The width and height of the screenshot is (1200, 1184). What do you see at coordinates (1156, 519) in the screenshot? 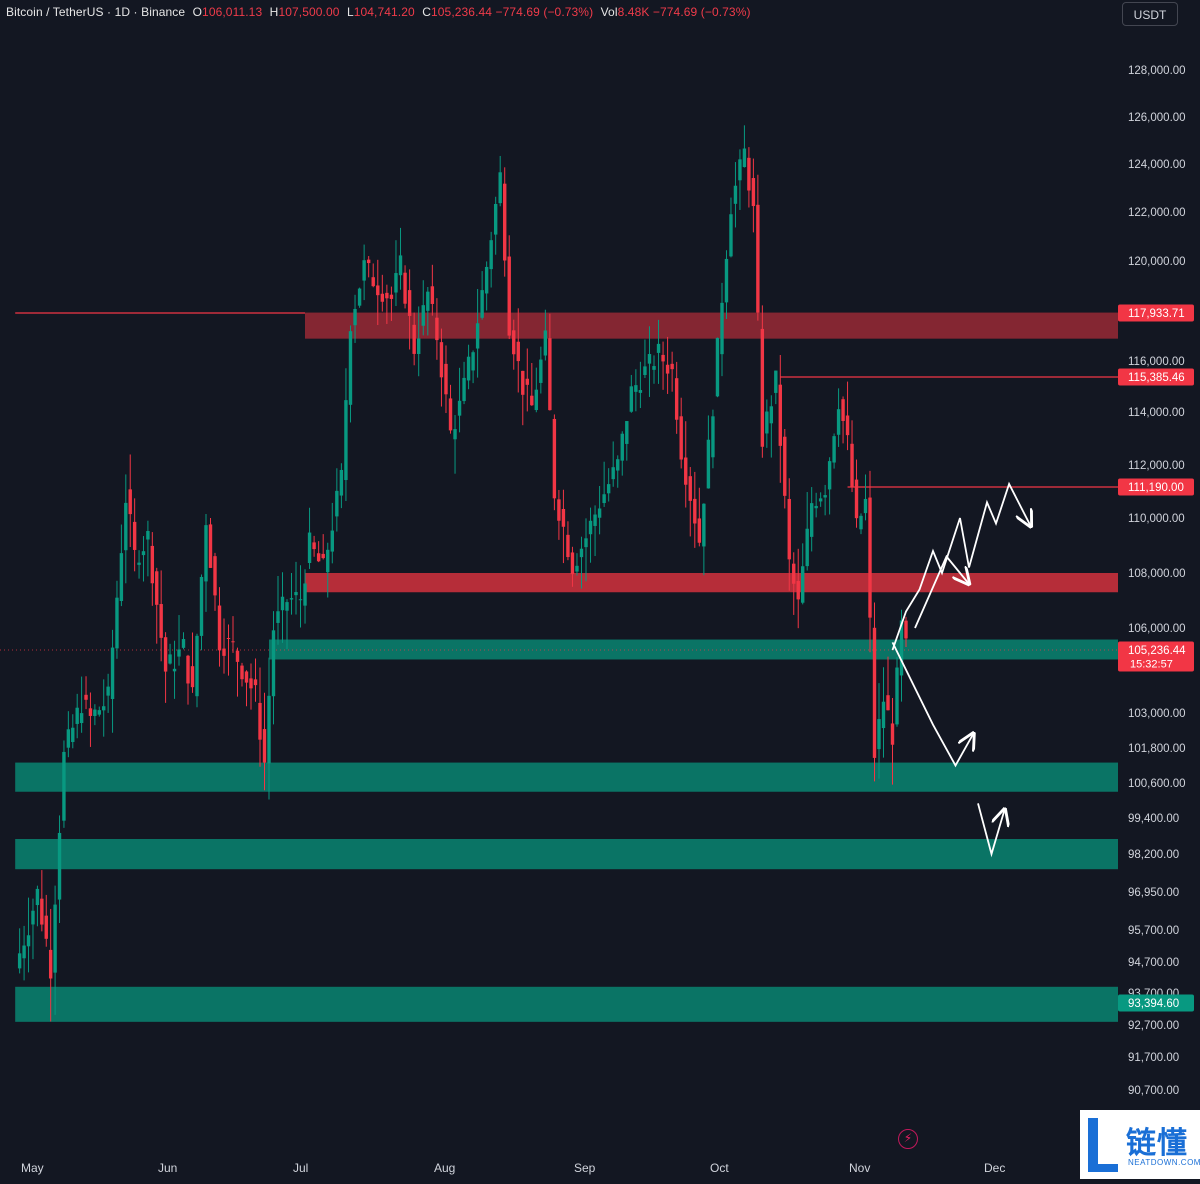
I see `price-tick-label: 110,000.00` at bounding box center [1156, 519].